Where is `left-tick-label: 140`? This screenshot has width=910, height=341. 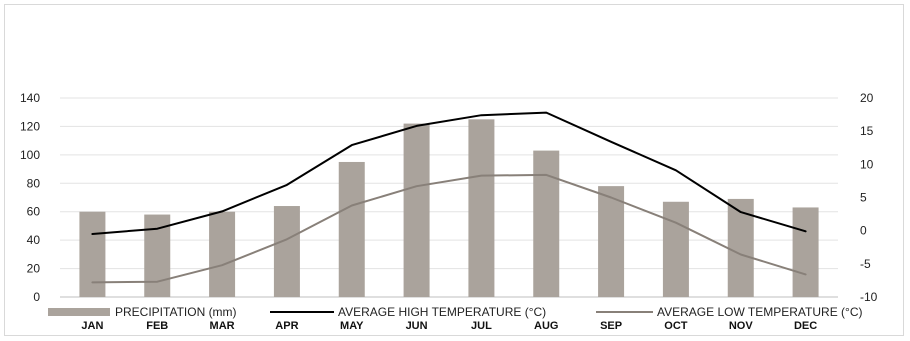
left-tick-label: 140 is located at coordinates (30, 98).